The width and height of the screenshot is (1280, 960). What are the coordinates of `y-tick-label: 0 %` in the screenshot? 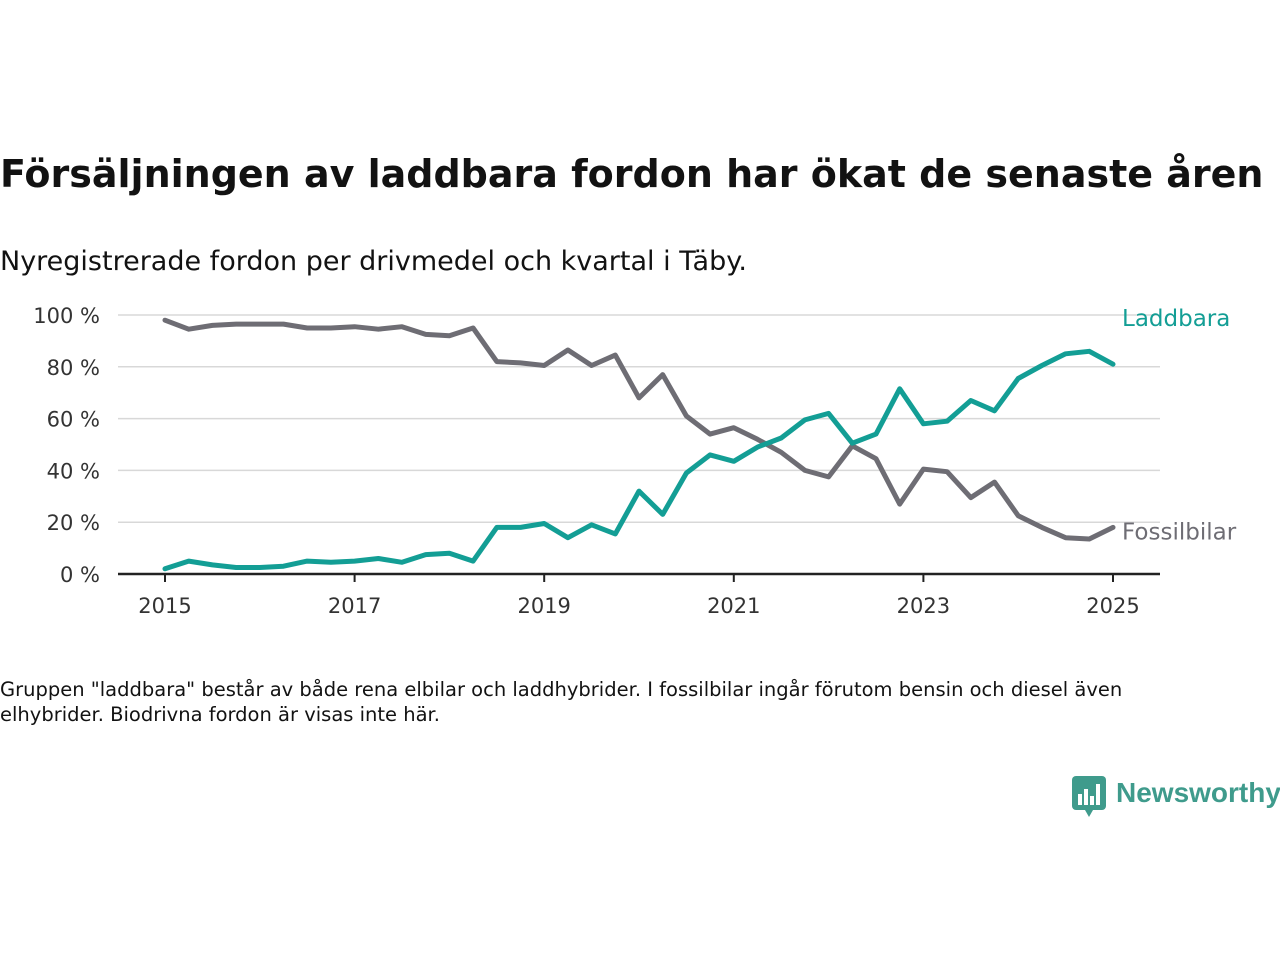 It's located at (80, 575).